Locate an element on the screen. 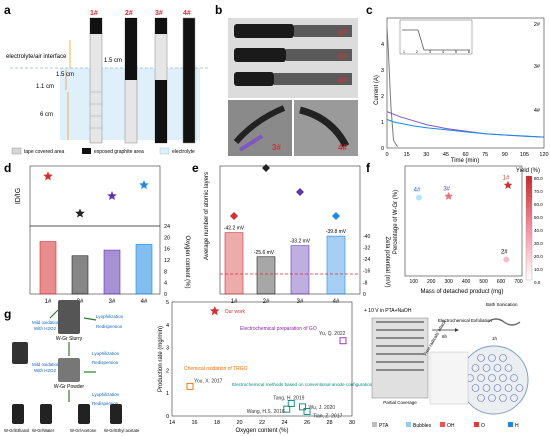 Image resolution: width=550 pixels, height=436 pixels. current-y-tick: 4 is located at coordinates (382, 45).